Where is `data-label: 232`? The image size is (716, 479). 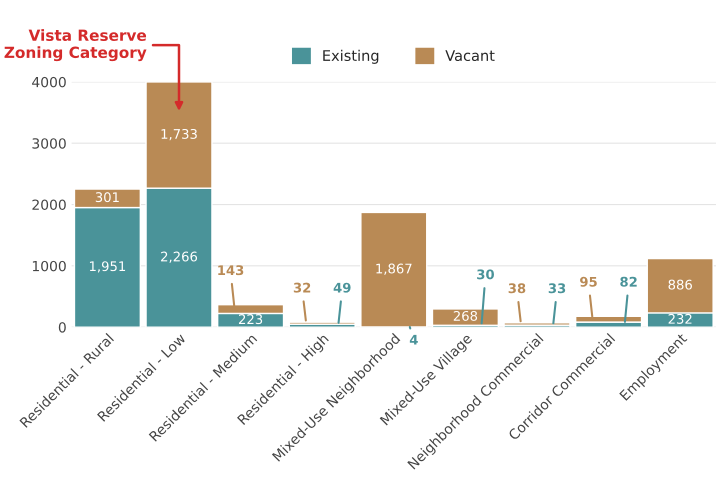
data-label: 232 is located at coordinates (680, 319).